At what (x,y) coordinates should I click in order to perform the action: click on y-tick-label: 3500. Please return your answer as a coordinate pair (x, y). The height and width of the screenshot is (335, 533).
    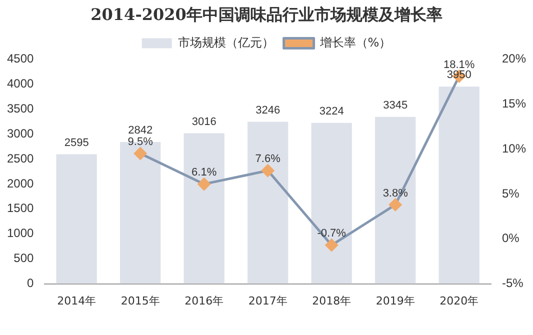
    Looking at the image, I should click on (20, 108).